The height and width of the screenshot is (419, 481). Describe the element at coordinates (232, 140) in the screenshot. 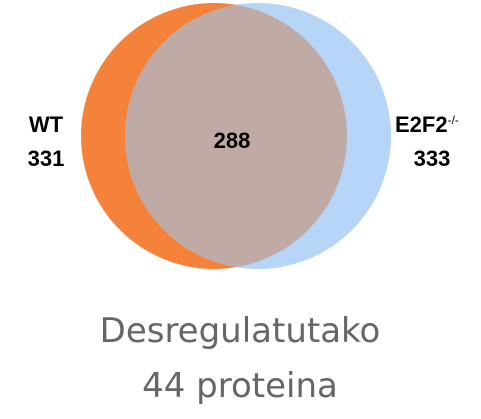

I see `intersection-count: 288` at that location.